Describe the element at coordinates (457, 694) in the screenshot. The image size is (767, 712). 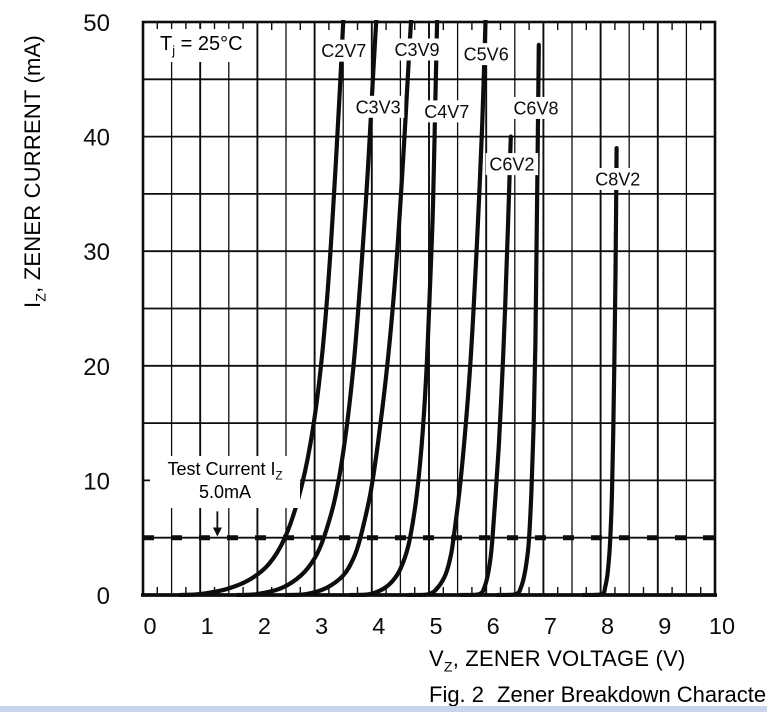
I see `caption-fig-number: Fig. 2` at that location.